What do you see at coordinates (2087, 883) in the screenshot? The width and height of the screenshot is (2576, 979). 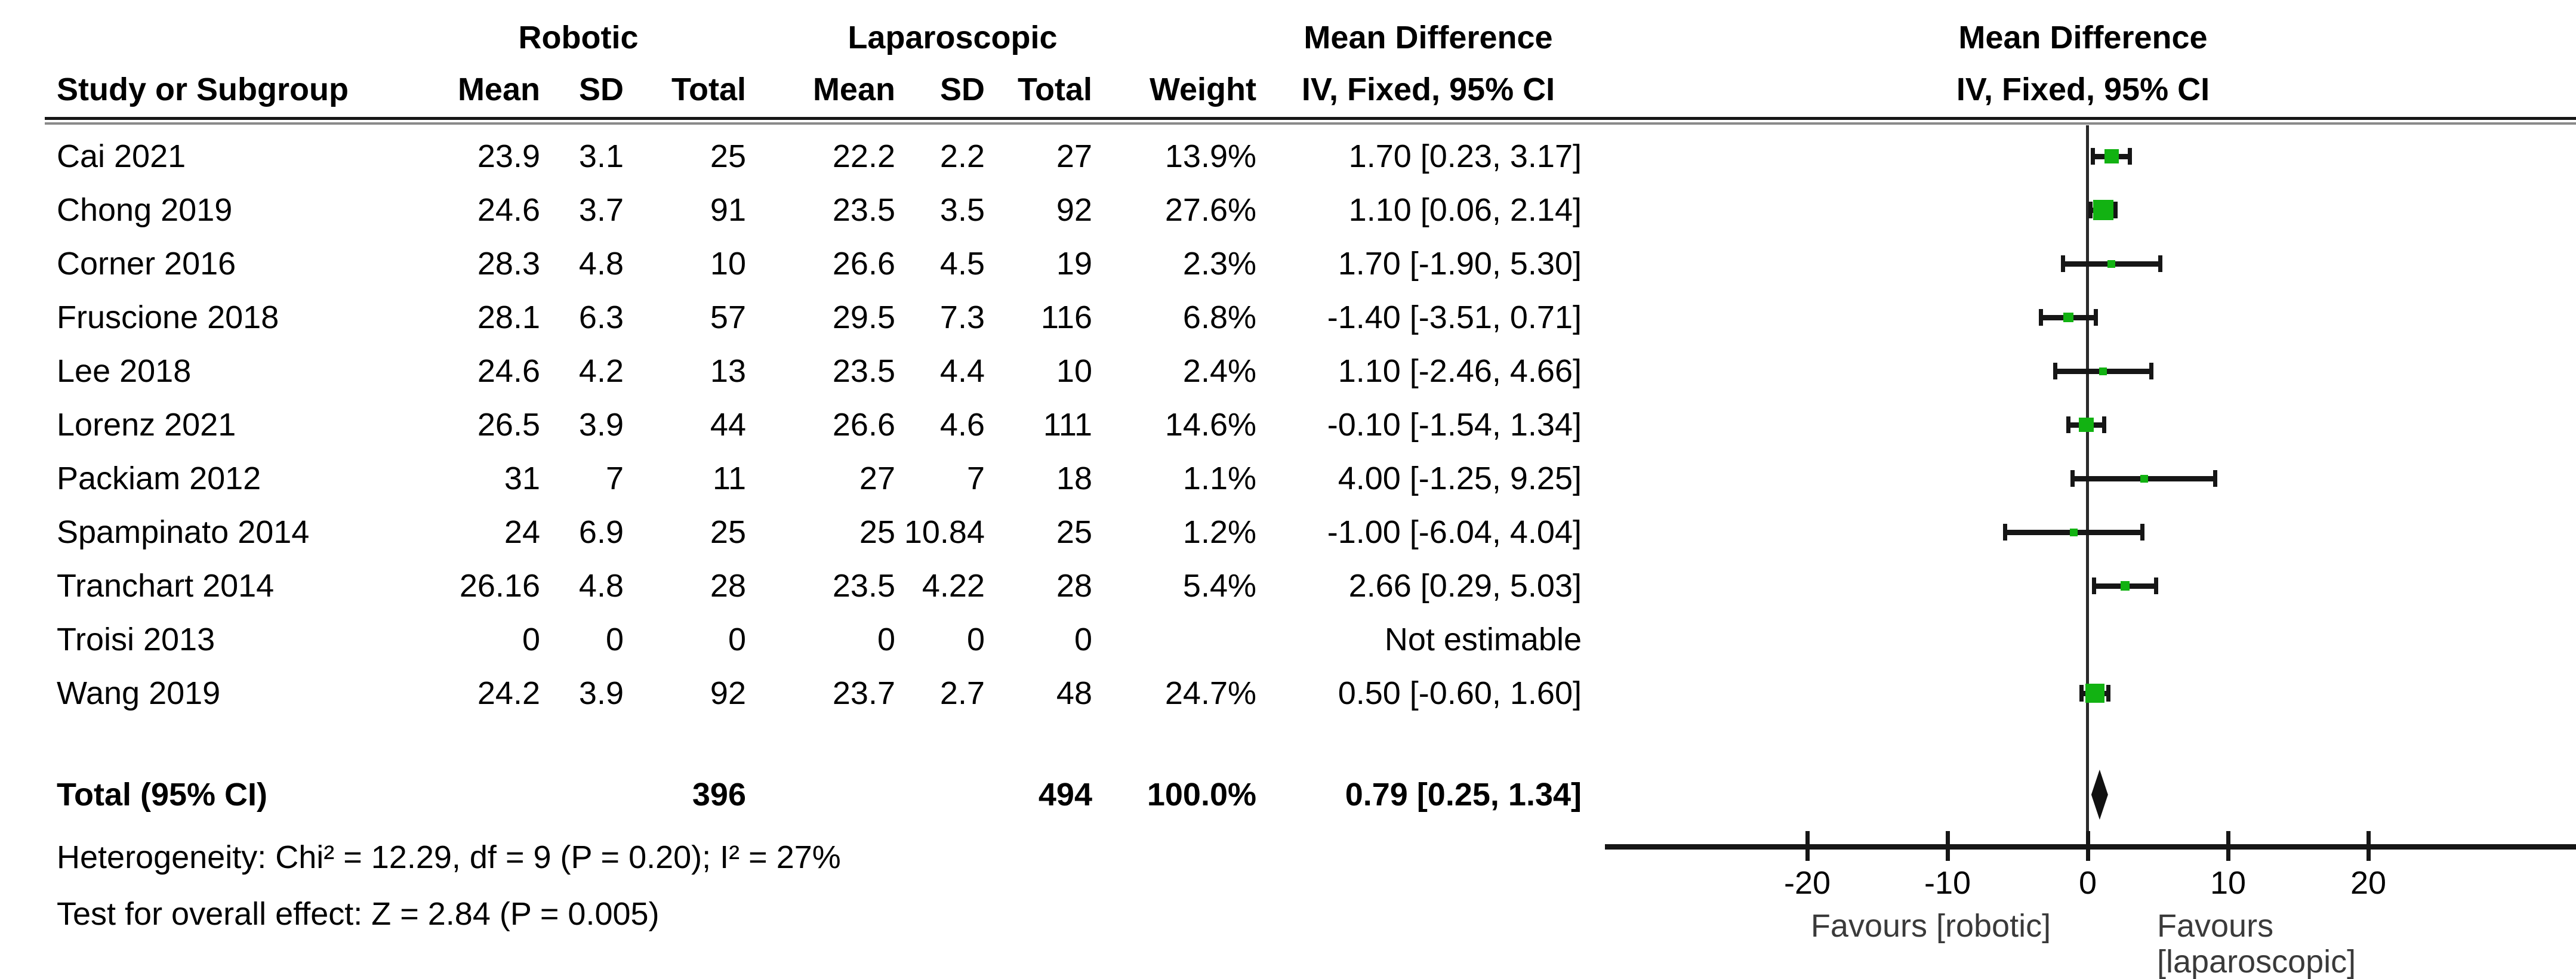 I see `x-axis-tick-label: 0` at bounding box center [2087, 883].